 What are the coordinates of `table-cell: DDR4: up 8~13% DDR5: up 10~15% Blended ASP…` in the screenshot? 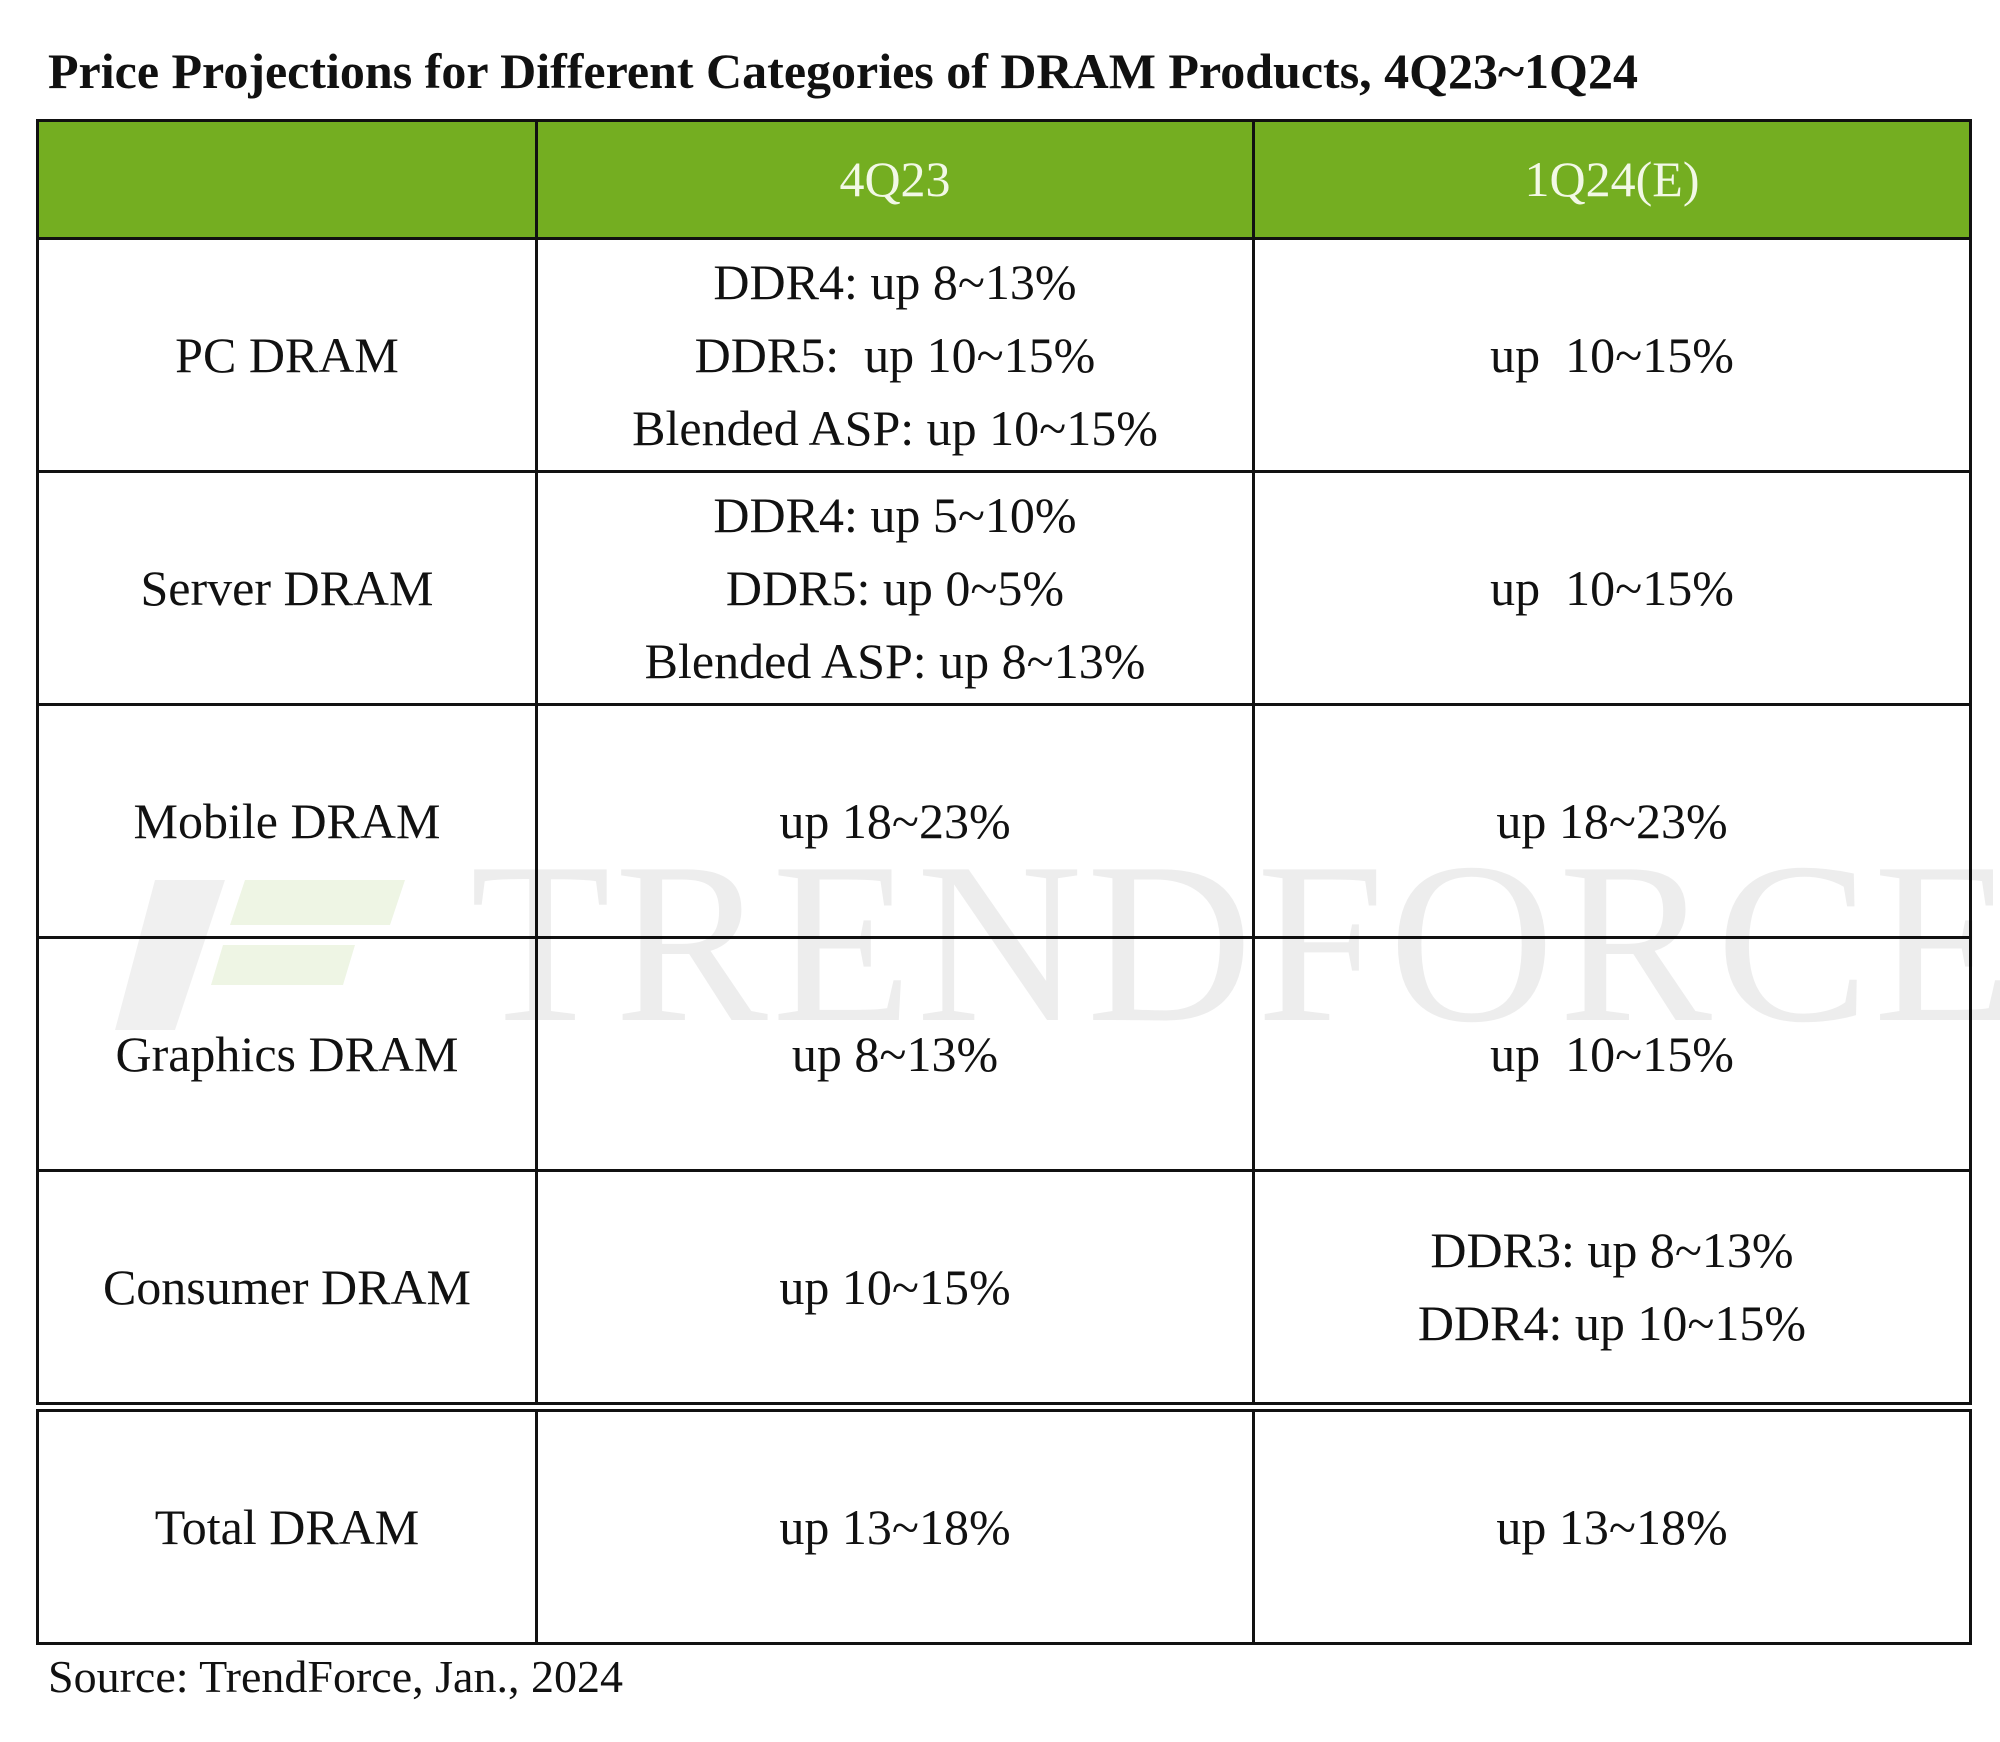 It's located at (895, 355).